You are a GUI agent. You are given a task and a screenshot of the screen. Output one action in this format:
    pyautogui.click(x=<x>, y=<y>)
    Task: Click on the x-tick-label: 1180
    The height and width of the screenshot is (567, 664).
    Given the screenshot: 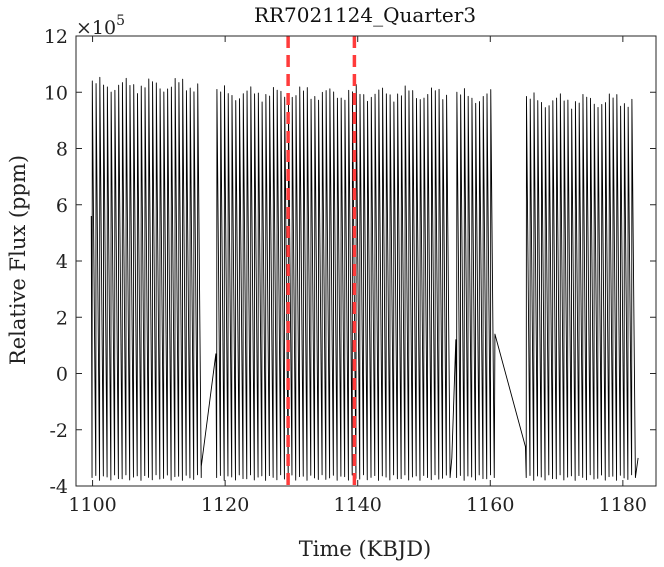 What is the action you would take?
    pyautogui.click(x=623, y=505)
    